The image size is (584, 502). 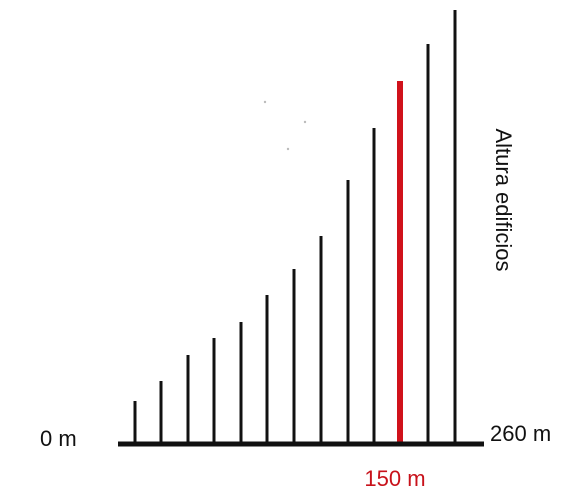 I want to click on marker-label: 150 m, so click(x=394, y=478).